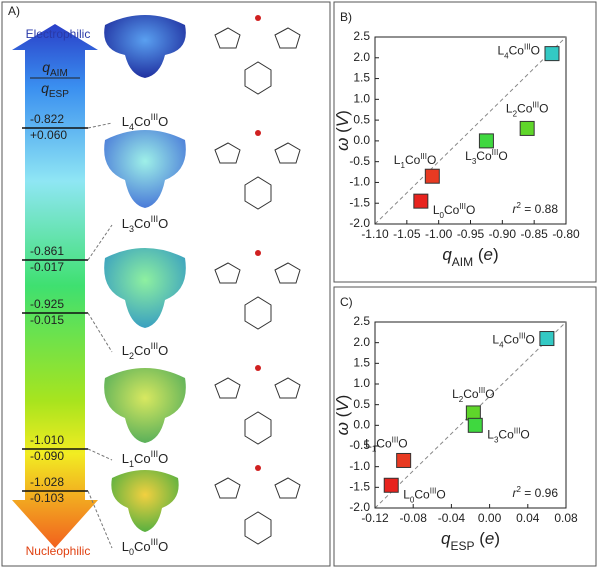  What do you see at coordinates (470, 130) in the screenshot?
I see `fit-line` at bounding box center [470, 130].